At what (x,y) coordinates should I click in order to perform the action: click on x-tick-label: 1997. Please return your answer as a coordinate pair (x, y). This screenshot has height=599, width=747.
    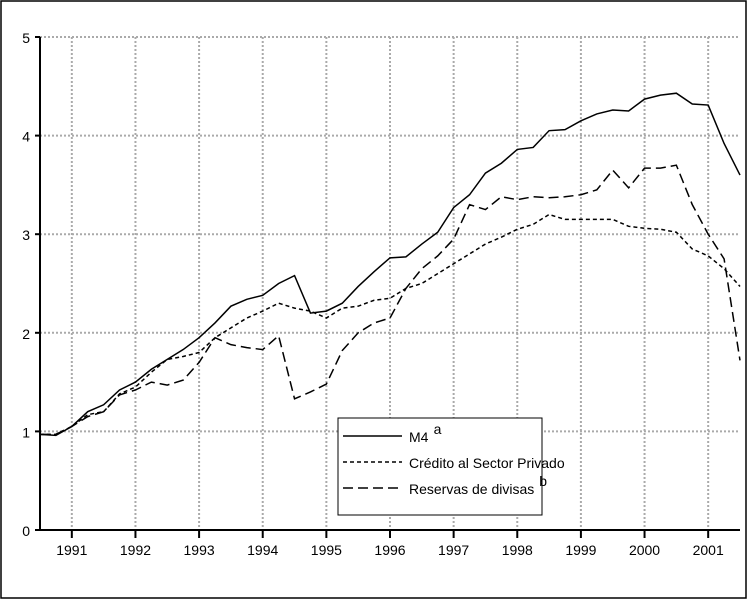
    Looking at the image, I should click on (453, 550).